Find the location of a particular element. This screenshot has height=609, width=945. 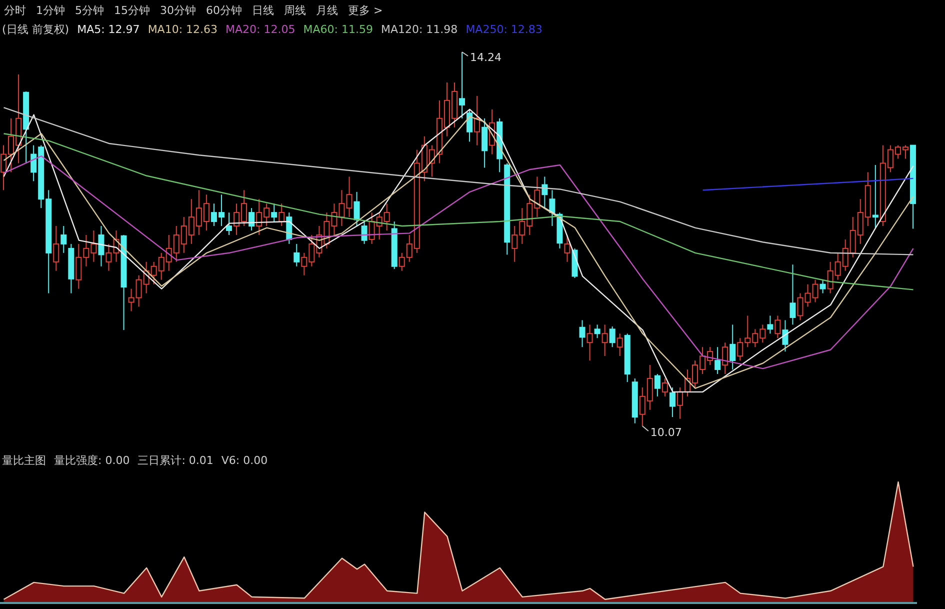

text: MA60: 11.59 is located at coordinates (338, 29).